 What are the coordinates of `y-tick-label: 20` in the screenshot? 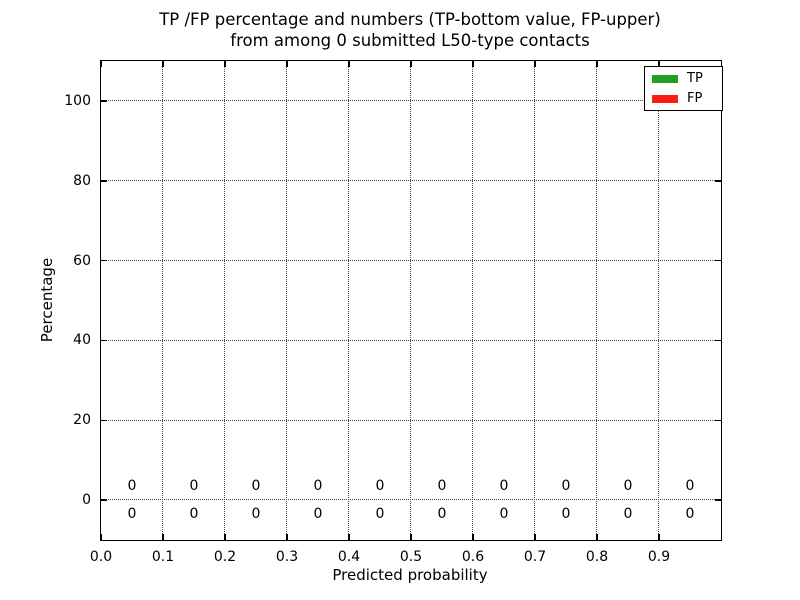 It's located at (82, 420).